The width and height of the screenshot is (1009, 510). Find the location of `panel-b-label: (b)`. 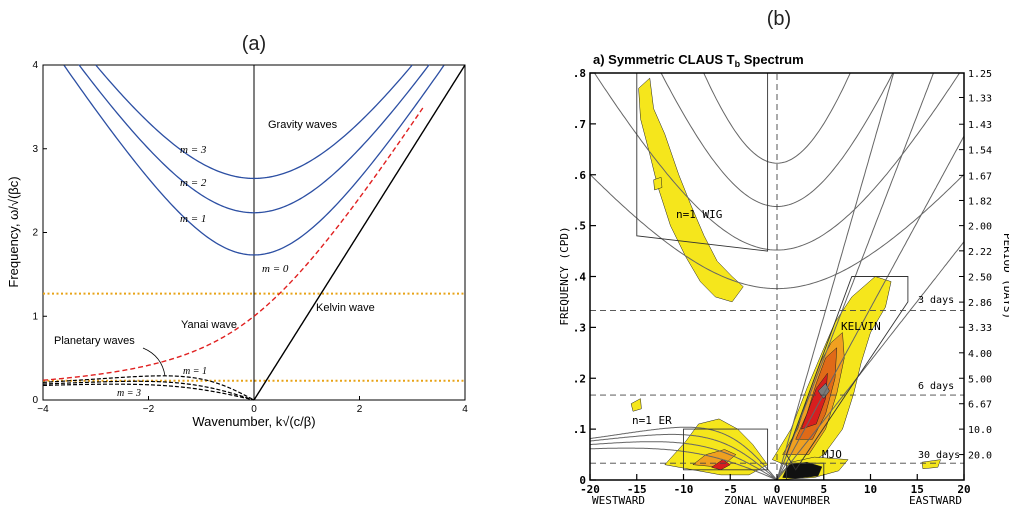

panel-b-label: (b) is located at coordinates (779, 19).